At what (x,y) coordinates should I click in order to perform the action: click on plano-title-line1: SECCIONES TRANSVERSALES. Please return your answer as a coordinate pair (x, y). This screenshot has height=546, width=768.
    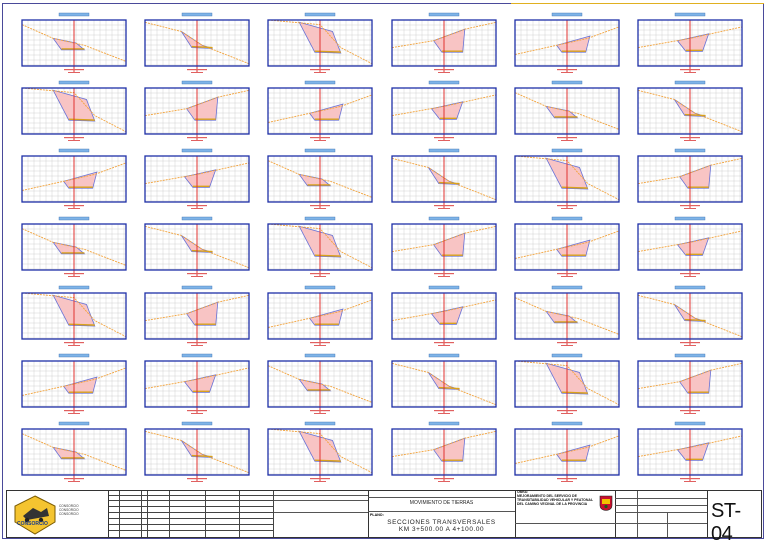
    Looking at the image, I should click on (441, 522).